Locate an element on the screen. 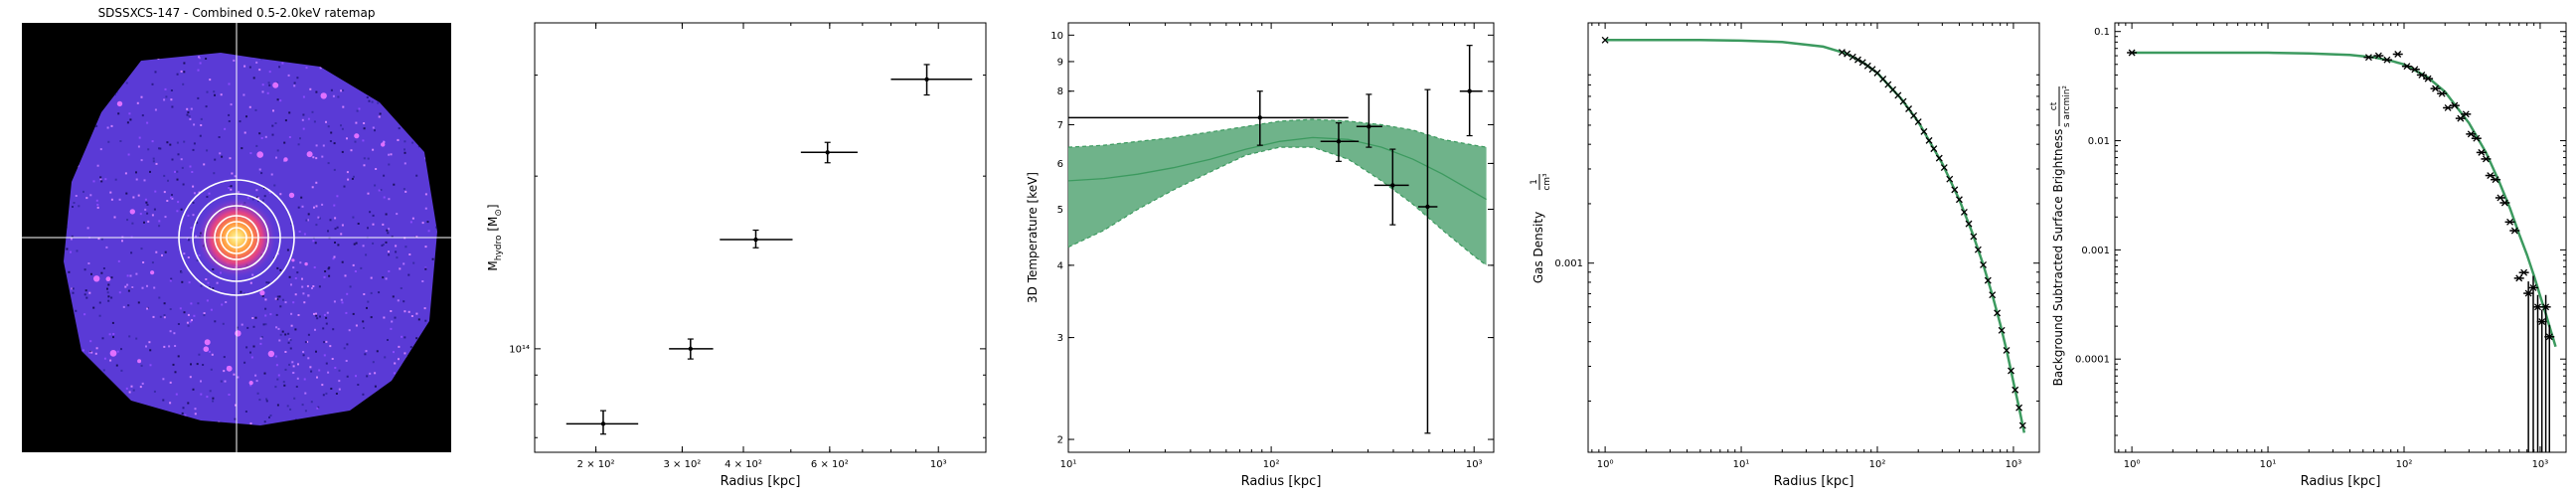  point-source is located at coordinates (230, 369).